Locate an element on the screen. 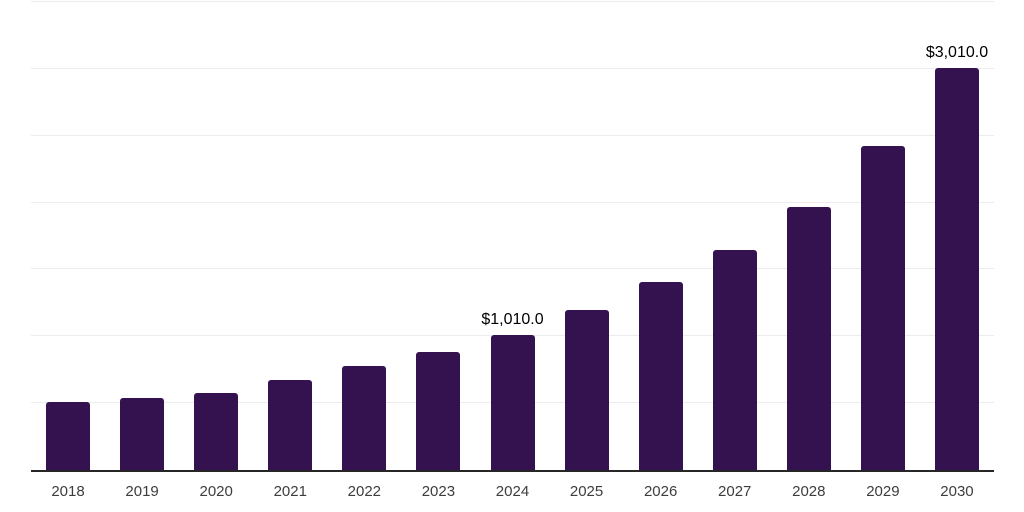 Image resolution: width=1024 pixels, height=512 pixels. bar-2020 is located at coordinates (216, 431).